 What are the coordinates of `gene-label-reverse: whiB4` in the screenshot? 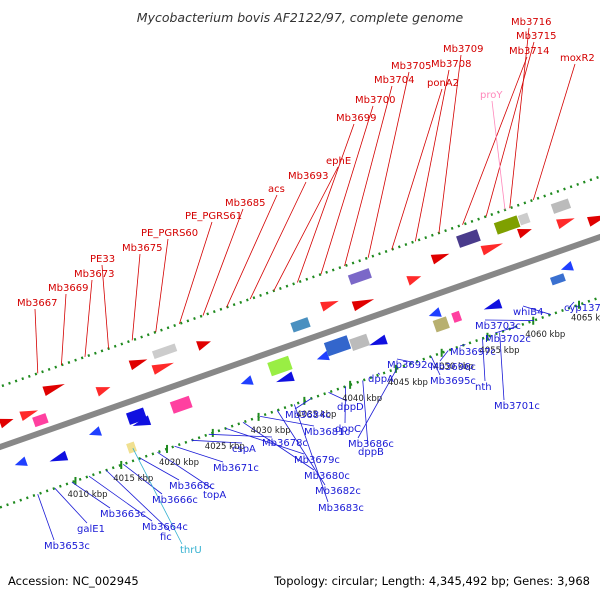 It's located at (528, 312).